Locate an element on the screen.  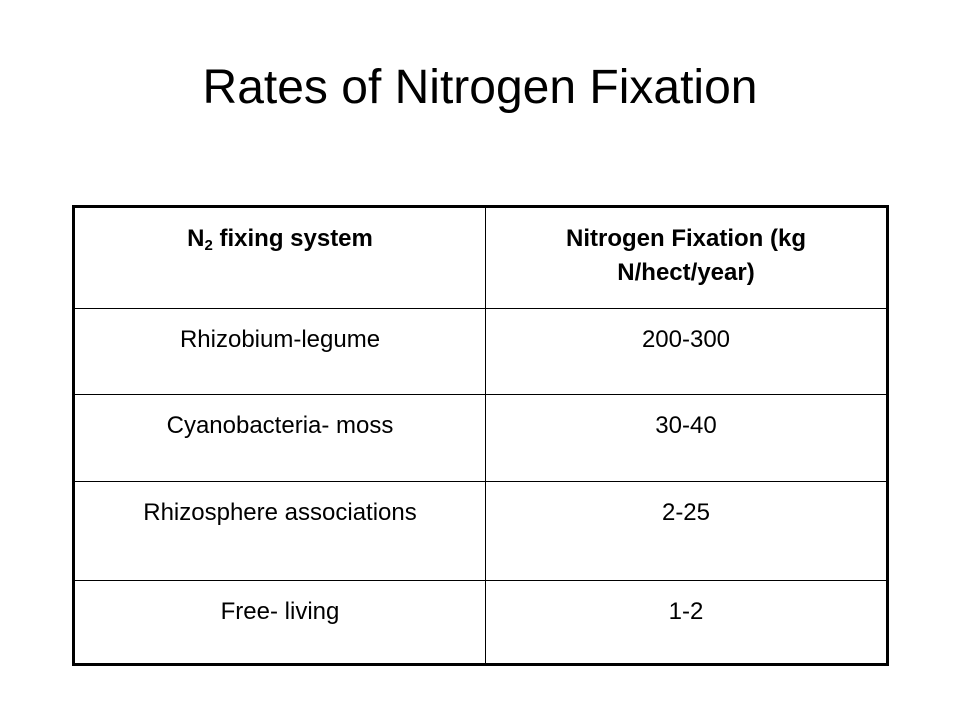
table-cell: Rhizobium-legume is located at coordinates (279, 351).